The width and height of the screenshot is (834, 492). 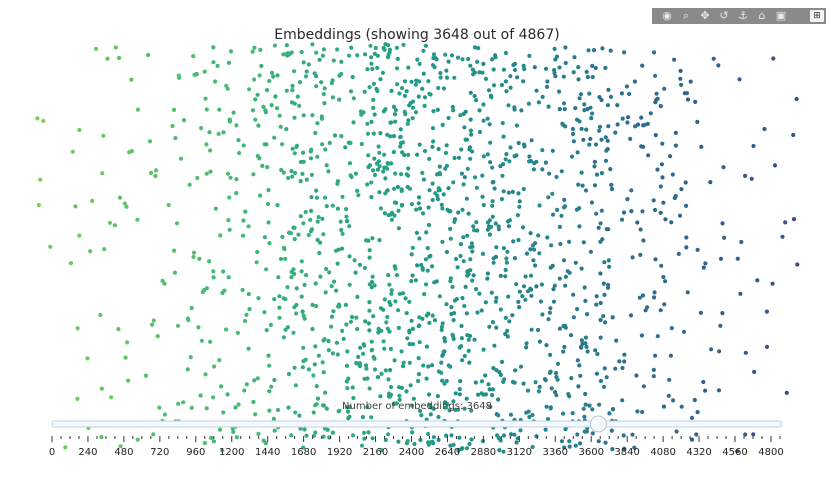 What do you see at coordinates (416, 424) in the screenshot?
I see `slider-track` at bounding box center [416, 424].